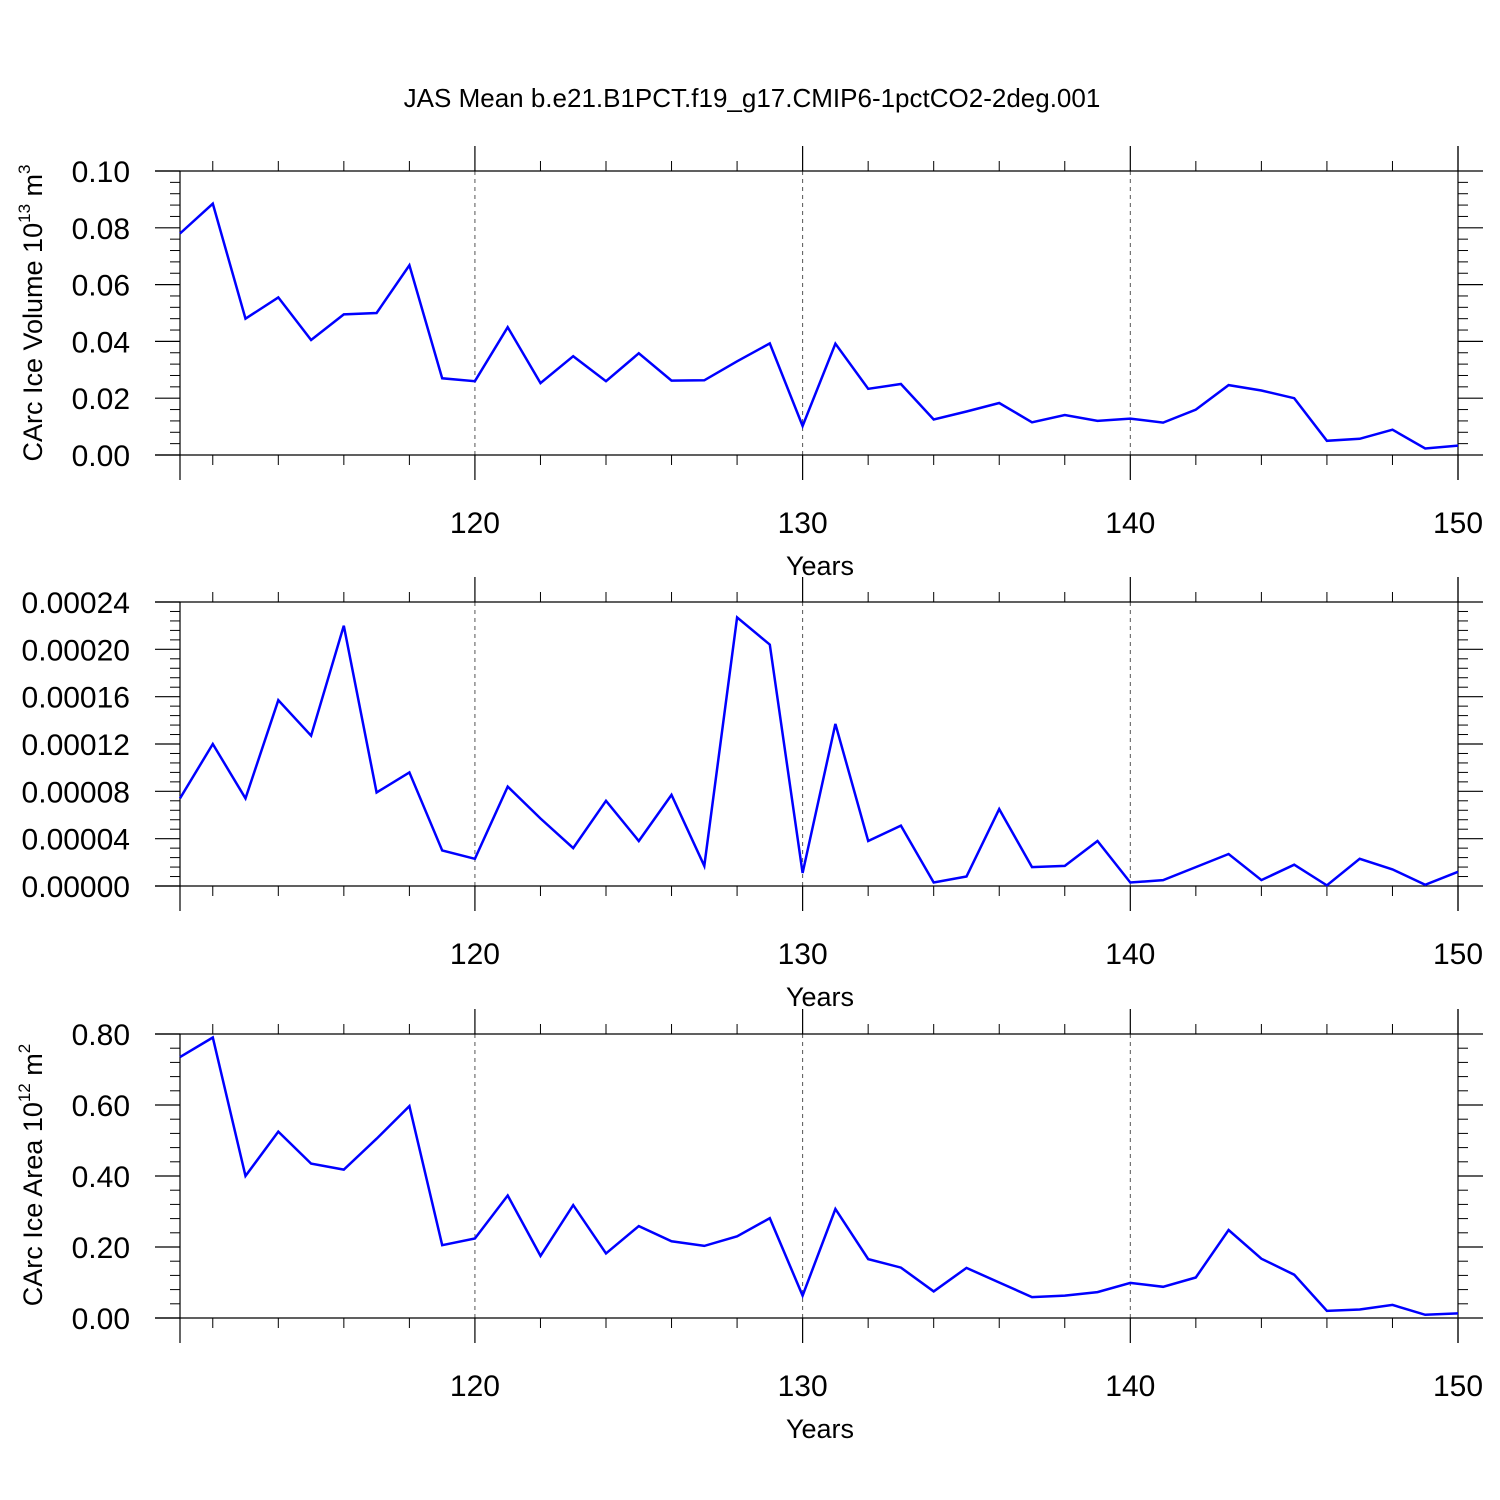  I want to click on y-tick-label: 0.00024, so click(76, 603).